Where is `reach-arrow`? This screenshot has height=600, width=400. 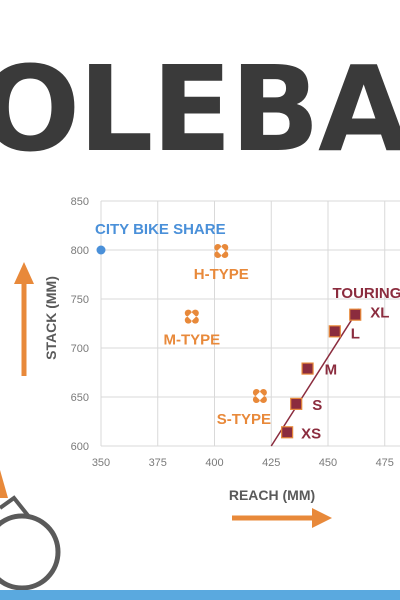 reach-arrow is located at coordinates (282, 518).